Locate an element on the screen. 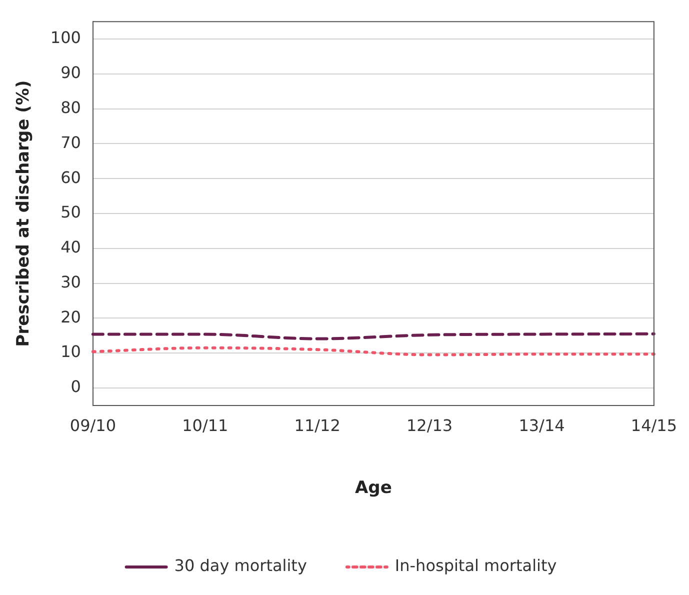 The height and width of the screenshot is (595, 689). y-tick-label: 10 is located at coordinates (70, 352).